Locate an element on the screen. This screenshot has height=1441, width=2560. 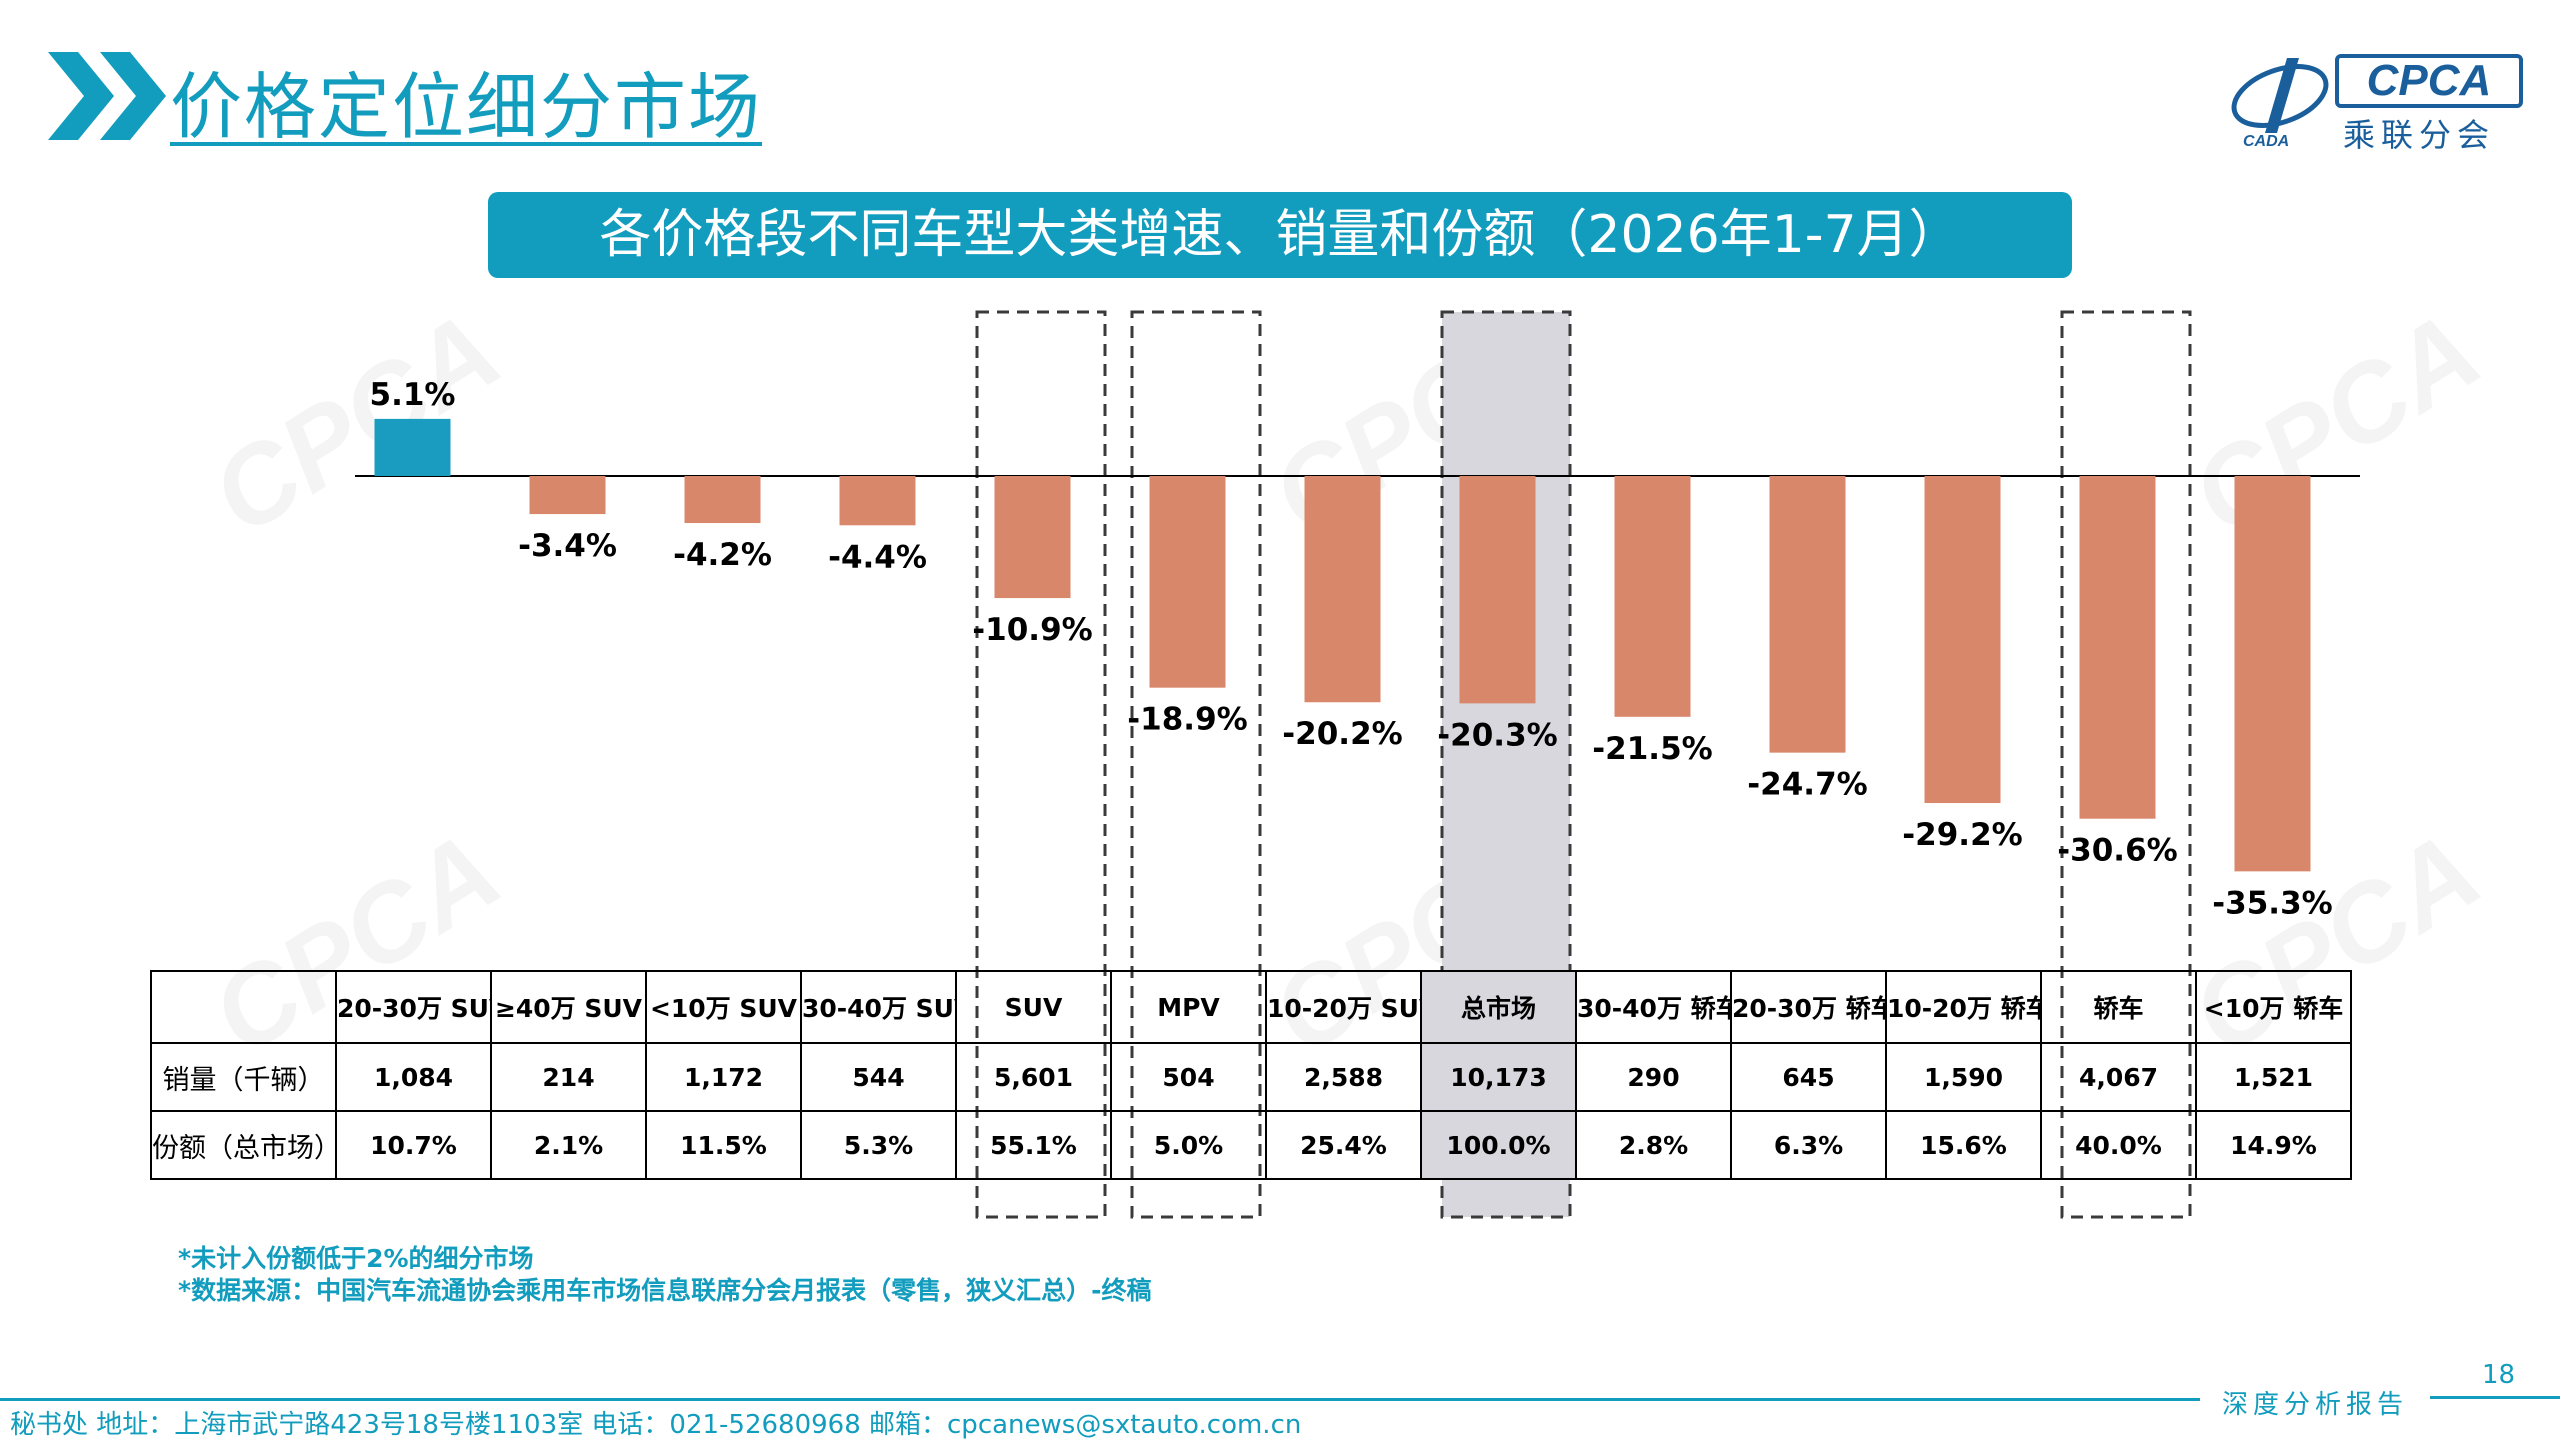
bar-value-label: -30.6% is located at coordinates (2117, 851).